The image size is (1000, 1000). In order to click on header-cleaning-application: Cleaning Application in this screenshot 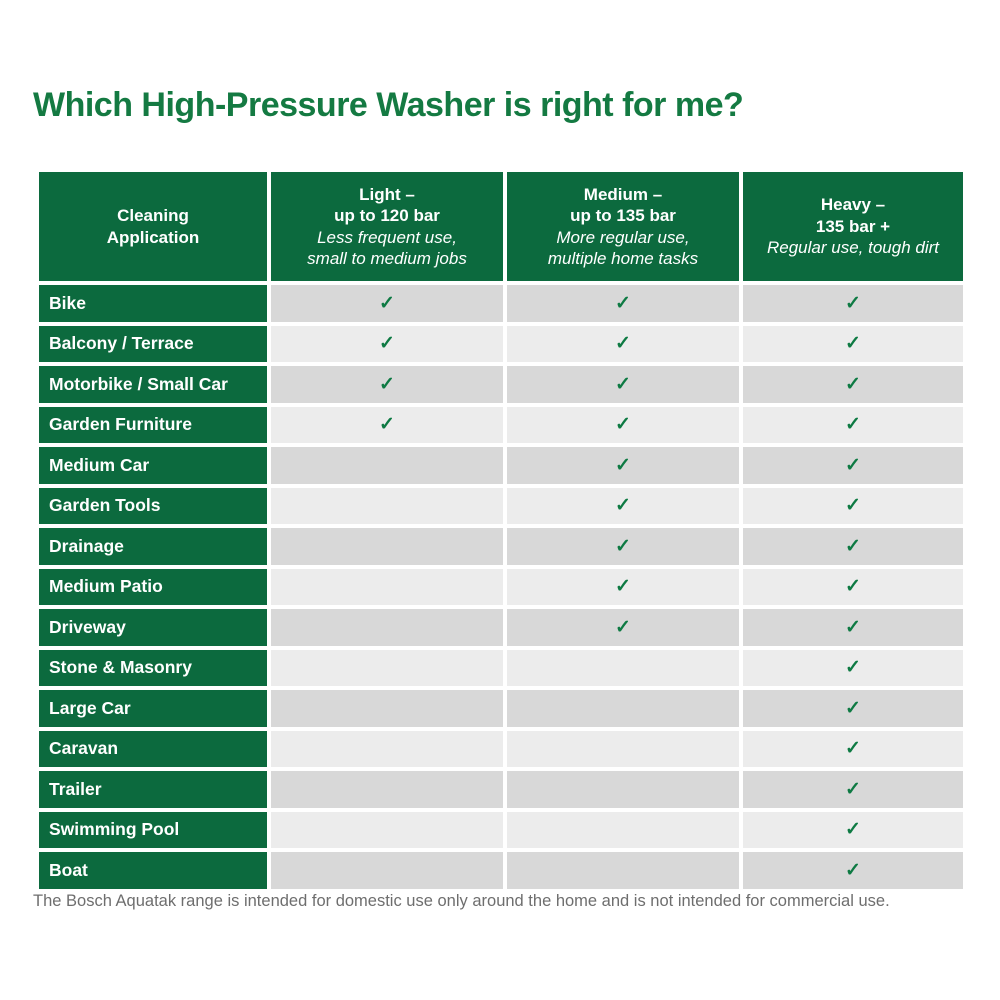, I will do `click(153, 226)`.